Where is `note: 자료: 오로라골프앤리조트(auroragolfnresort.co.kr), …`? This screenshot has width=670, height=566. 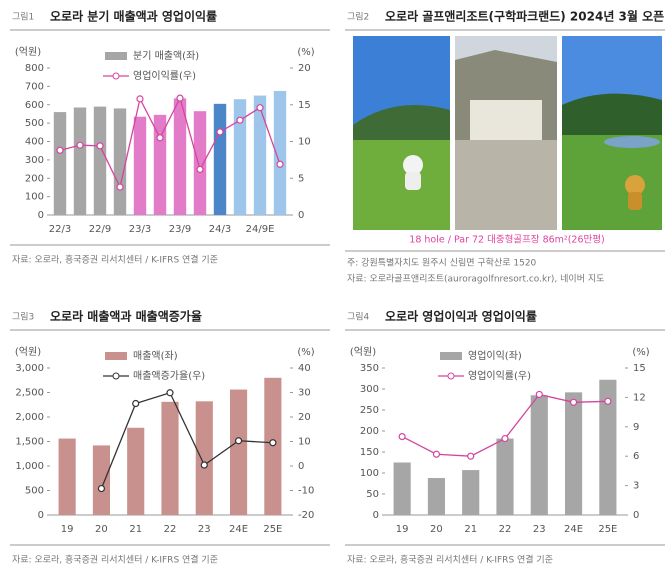 note: 자료: 오로라골프앤리조트(auroragolfnresort.co.kr), … is located at coordinates (475, 279).